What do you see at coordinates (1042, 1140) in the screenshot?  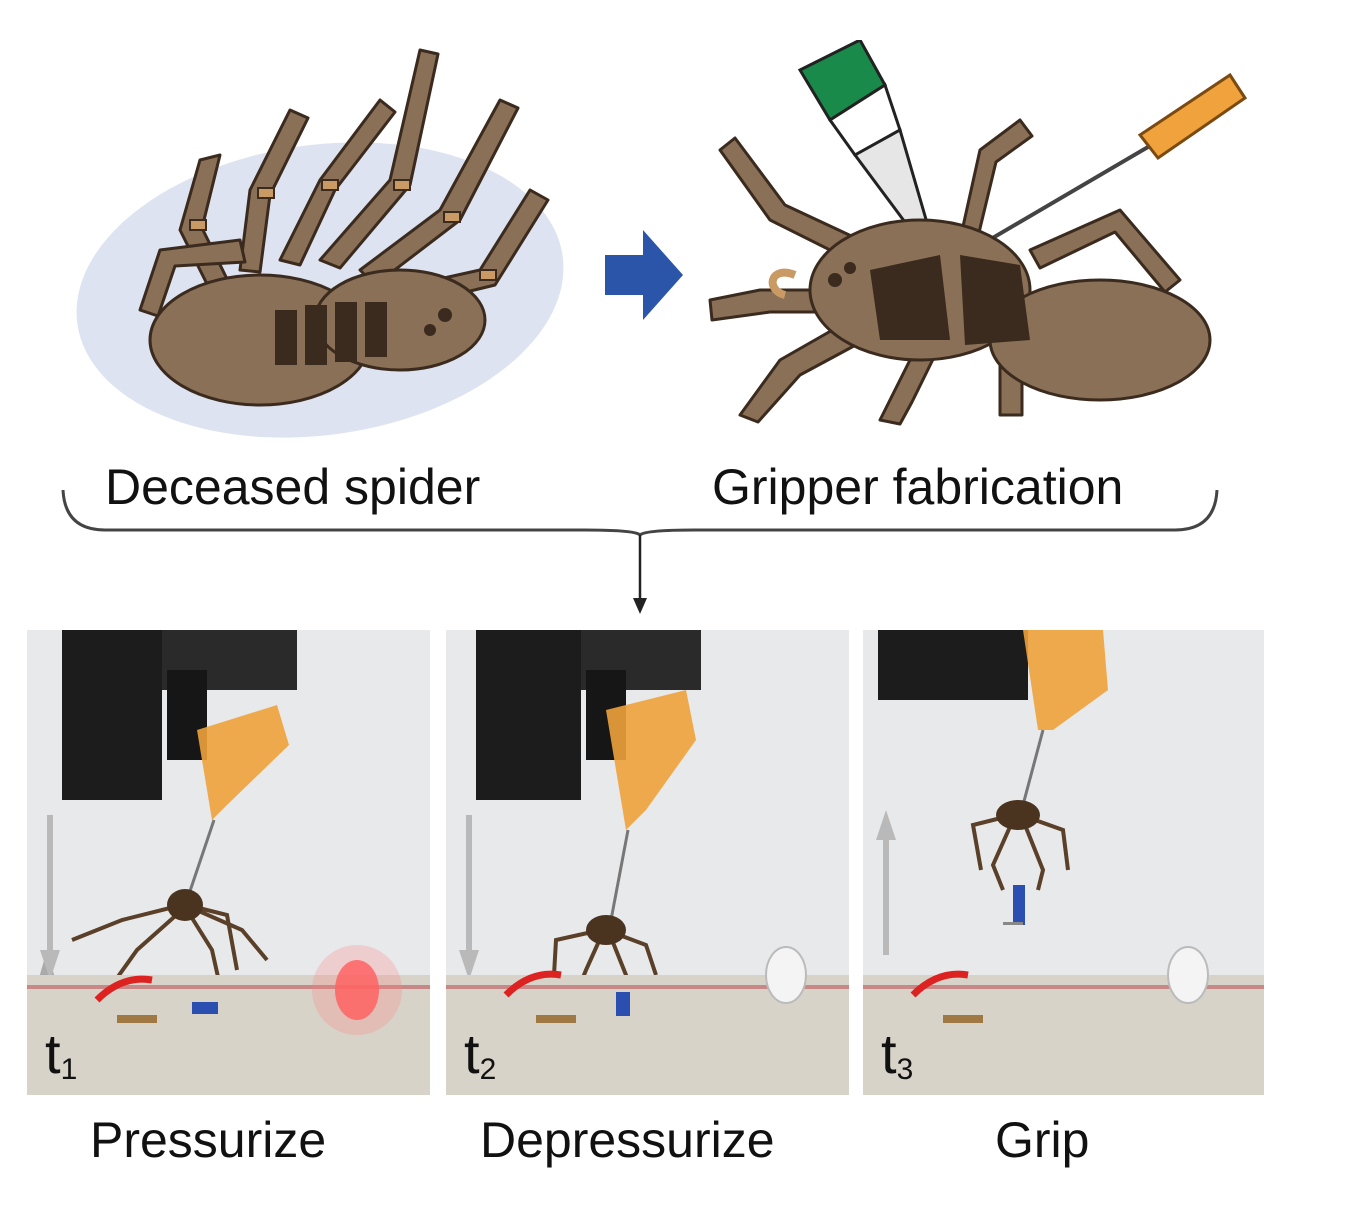 I see `grip-caption: Grip` at bounding box center [1042, 1140].